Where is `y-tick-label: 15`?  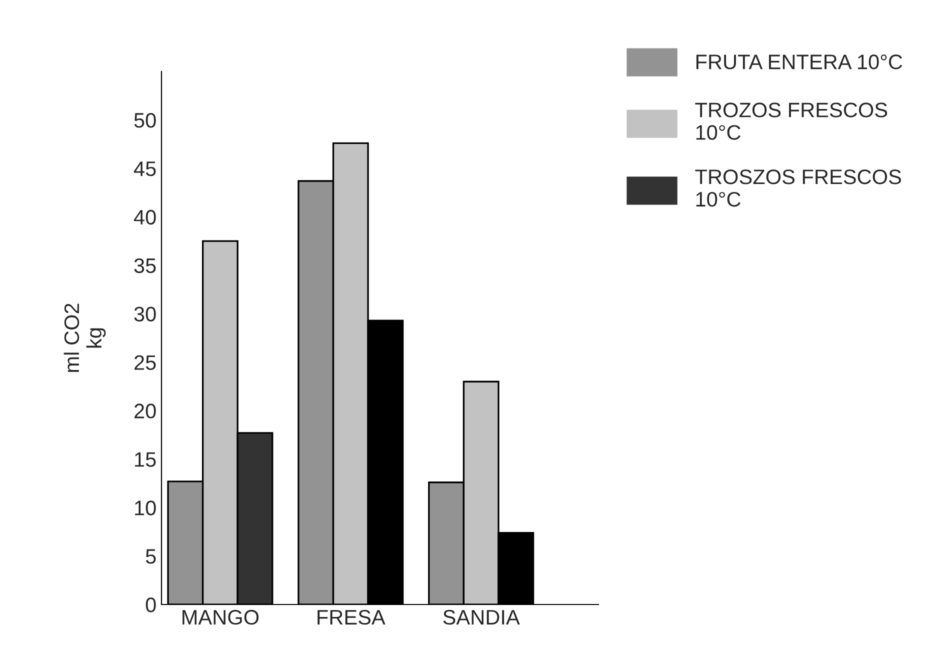
y-tick-label: 15 is located at coordinates (145, 459).